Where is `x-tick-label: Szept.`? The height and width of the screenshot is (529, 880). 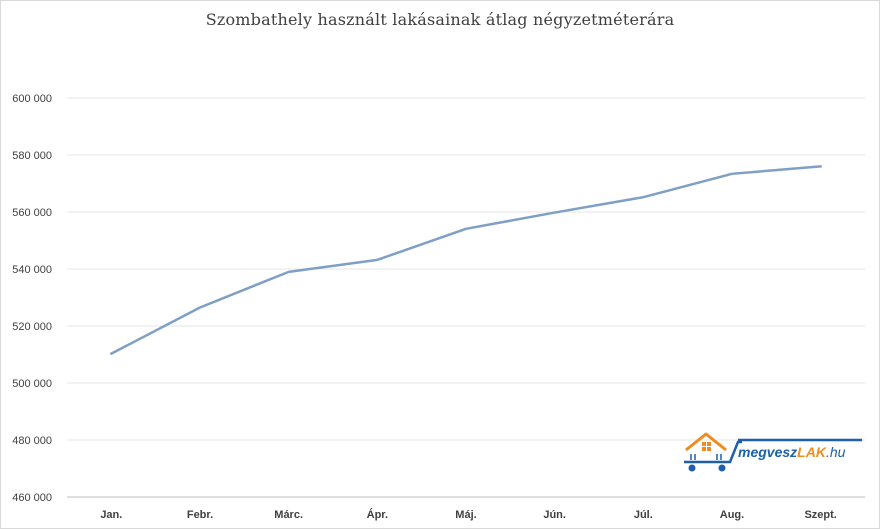
x-tick-label: Szept. is located at coordinates (820, 515).